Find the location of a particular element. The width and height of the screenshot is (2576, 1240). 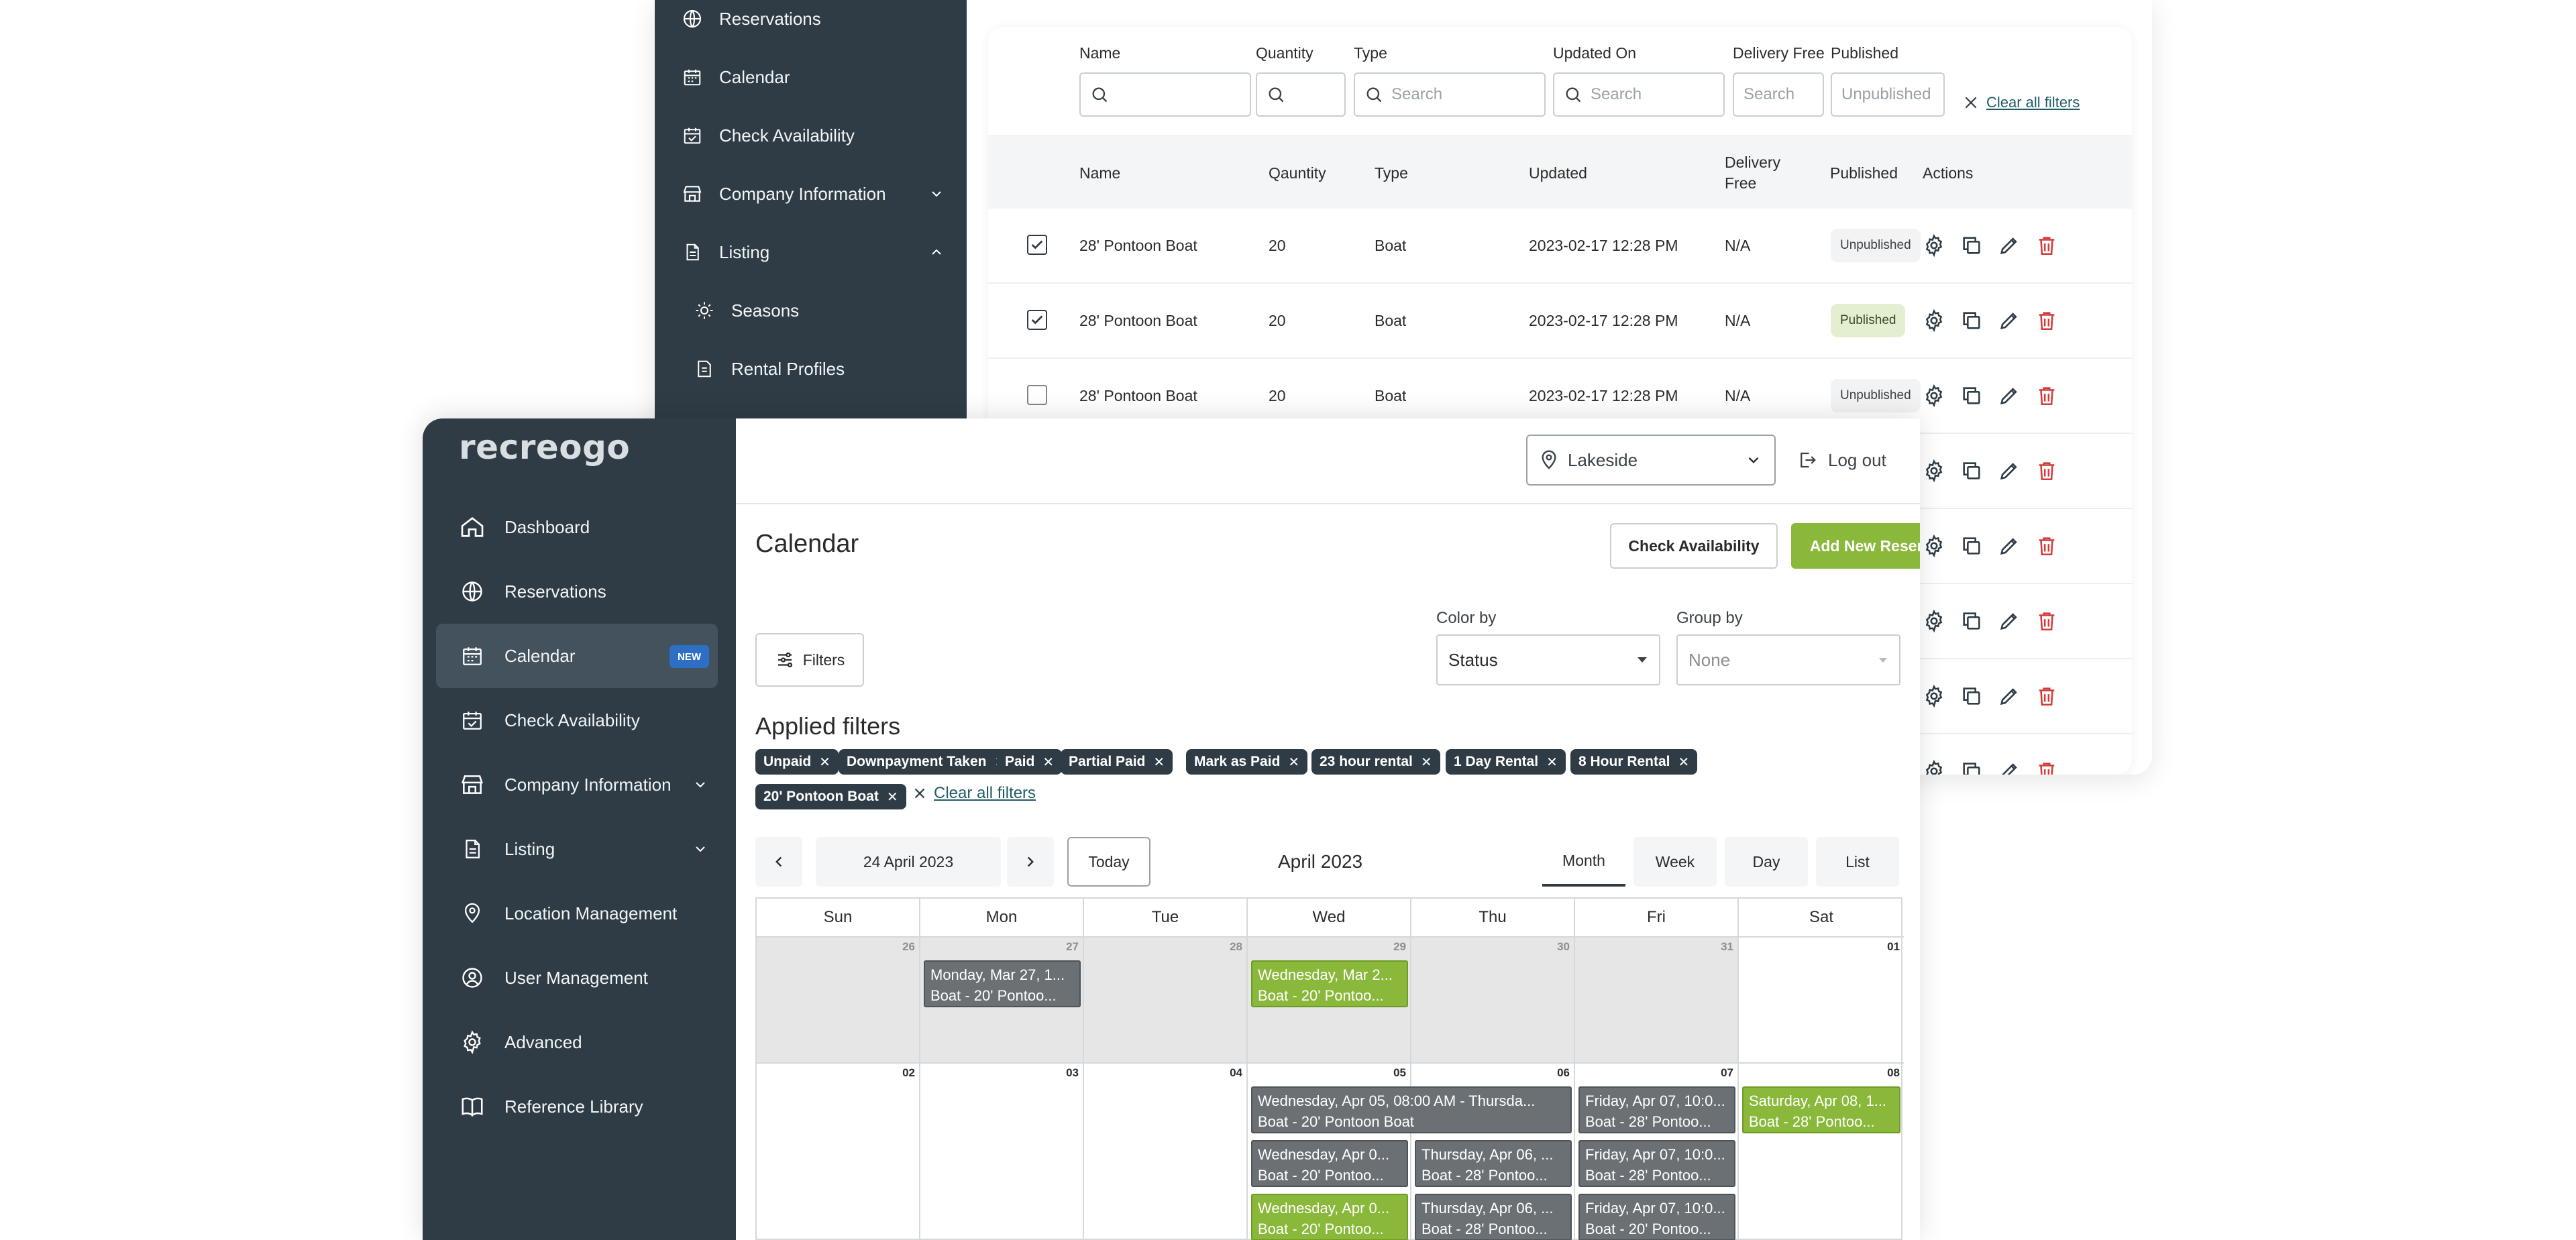

group-by-select: None is located at coordinates (1788, 660).